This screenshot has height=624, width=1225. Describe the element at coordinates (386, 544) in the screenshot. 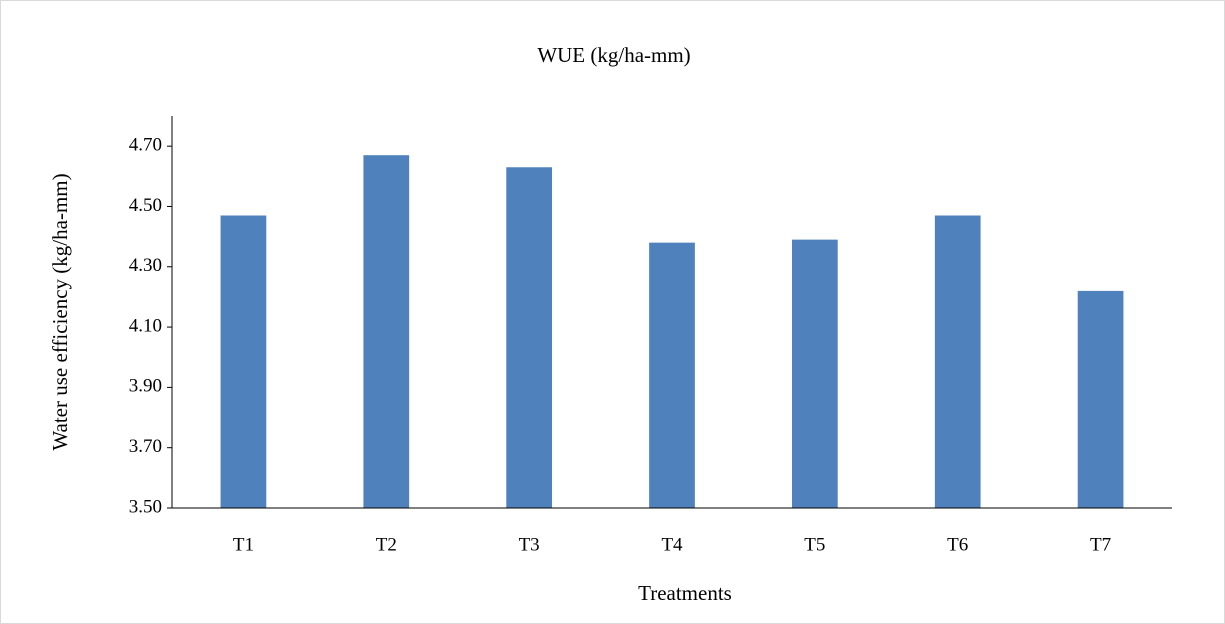

I see `x-tick-label: T2` at that location.